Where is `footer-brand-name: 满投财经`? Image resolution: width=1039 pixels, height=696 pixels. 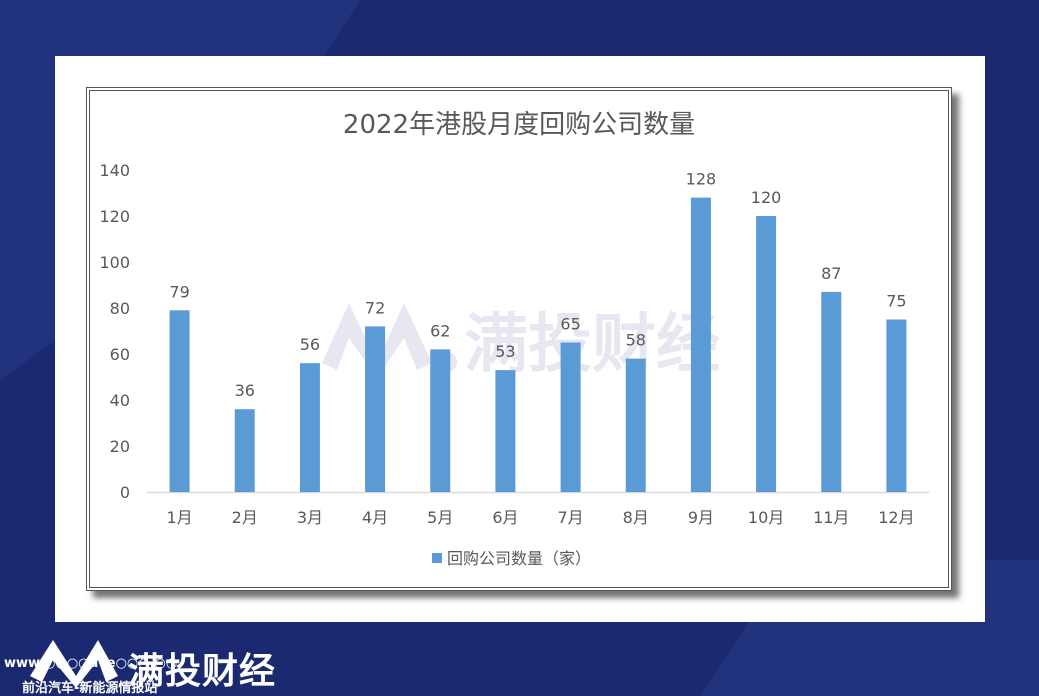 footer-brand-name: 满投财经 is located at coordinates (202, 671).